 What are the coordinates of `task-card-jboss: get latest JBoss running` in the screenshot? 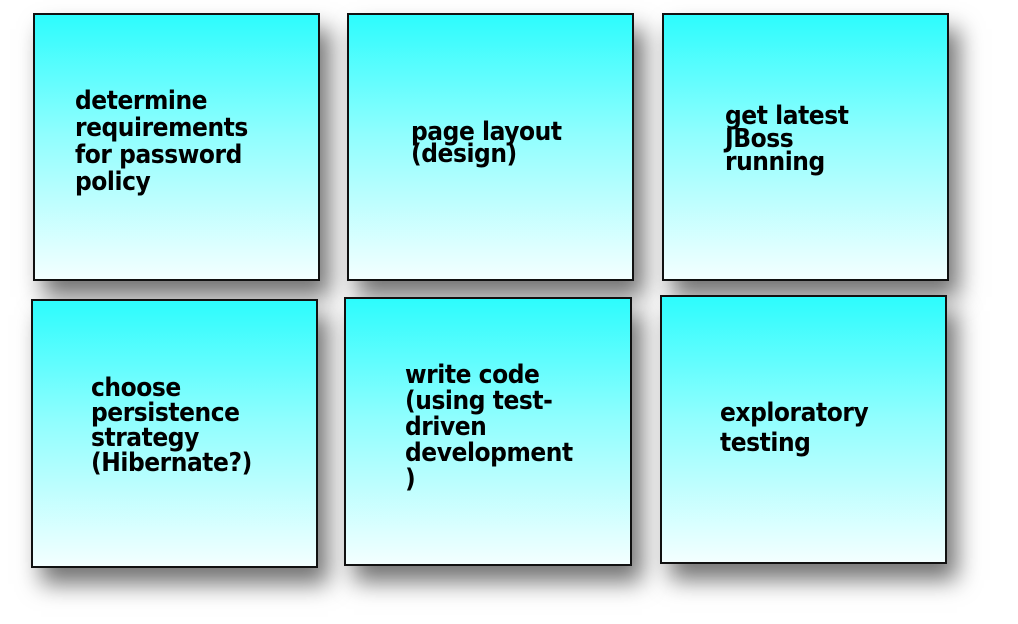 It's located at (805, 147).